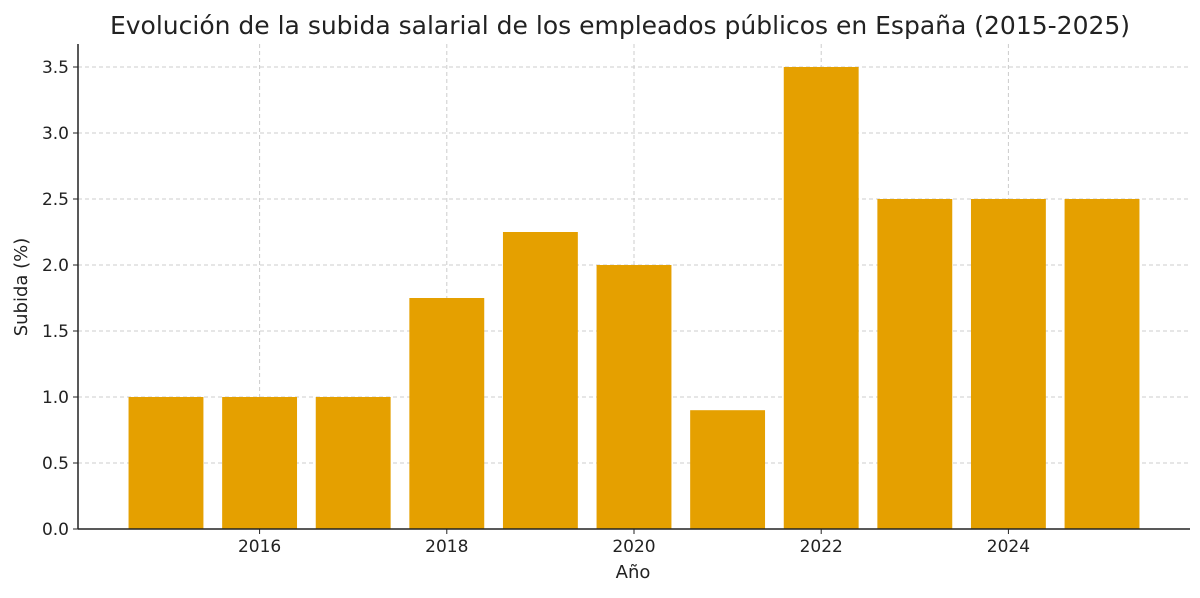  Describe the element at coordinates (55, 200) in the screenshot. I see `y-tick-label: 2.5` at that location.